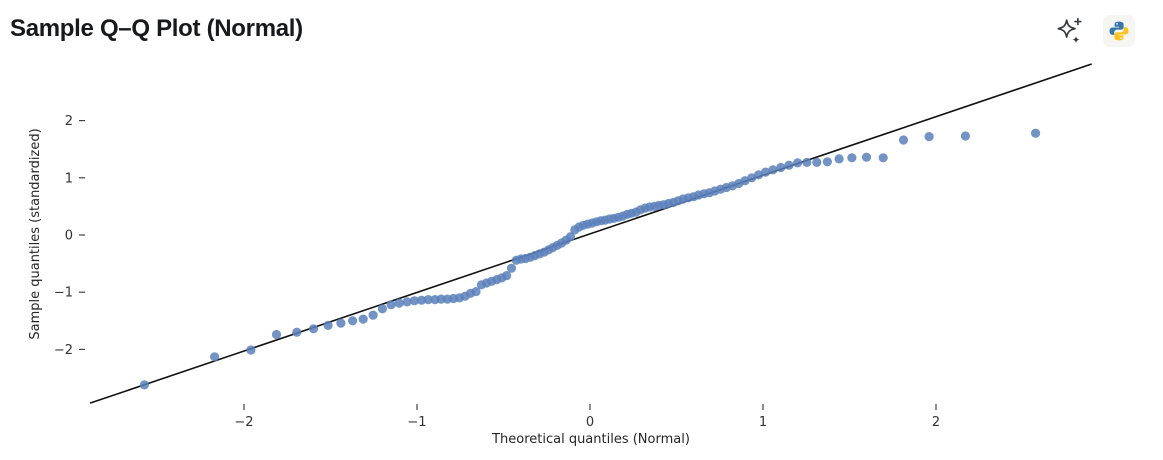  What do you see at coordinates (243, 422) in the screenshot?
I see `x-tick-label: −2` at bounding box center [243, 422].